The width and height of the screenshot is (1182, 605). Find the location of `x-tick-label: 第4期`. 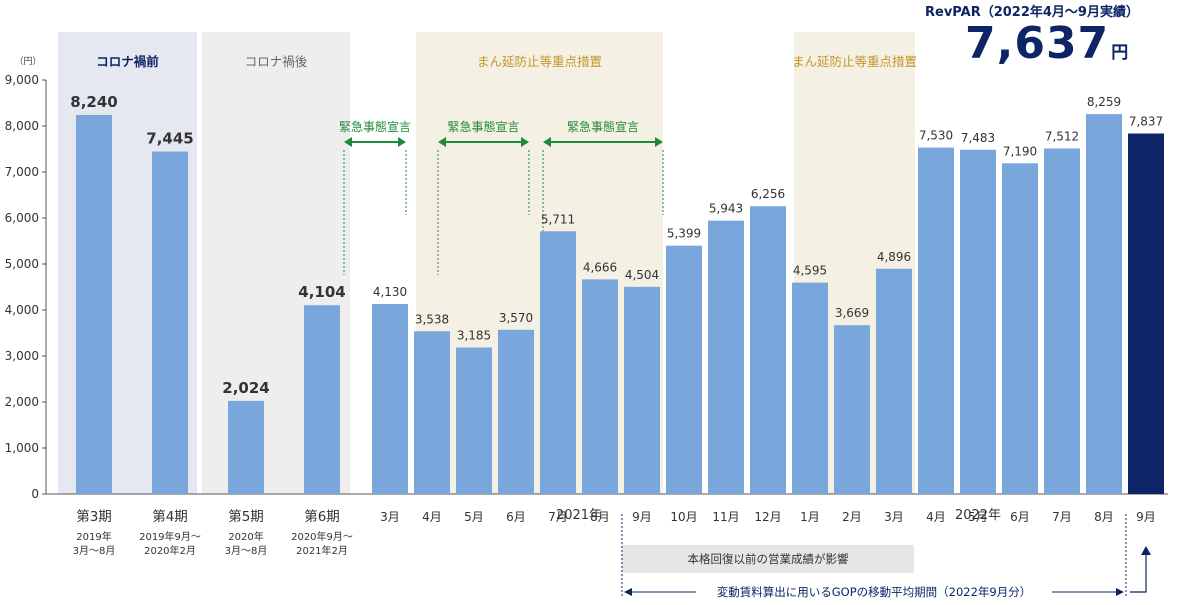

x-tick-label: 第4期 is located at coordinates (170, 516).